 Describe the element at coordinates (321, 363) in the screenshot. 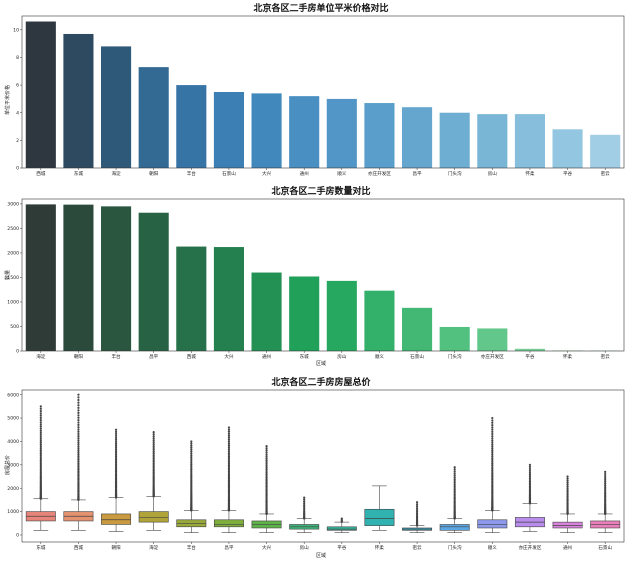

I see `x-axis-label: 区域` at that location.